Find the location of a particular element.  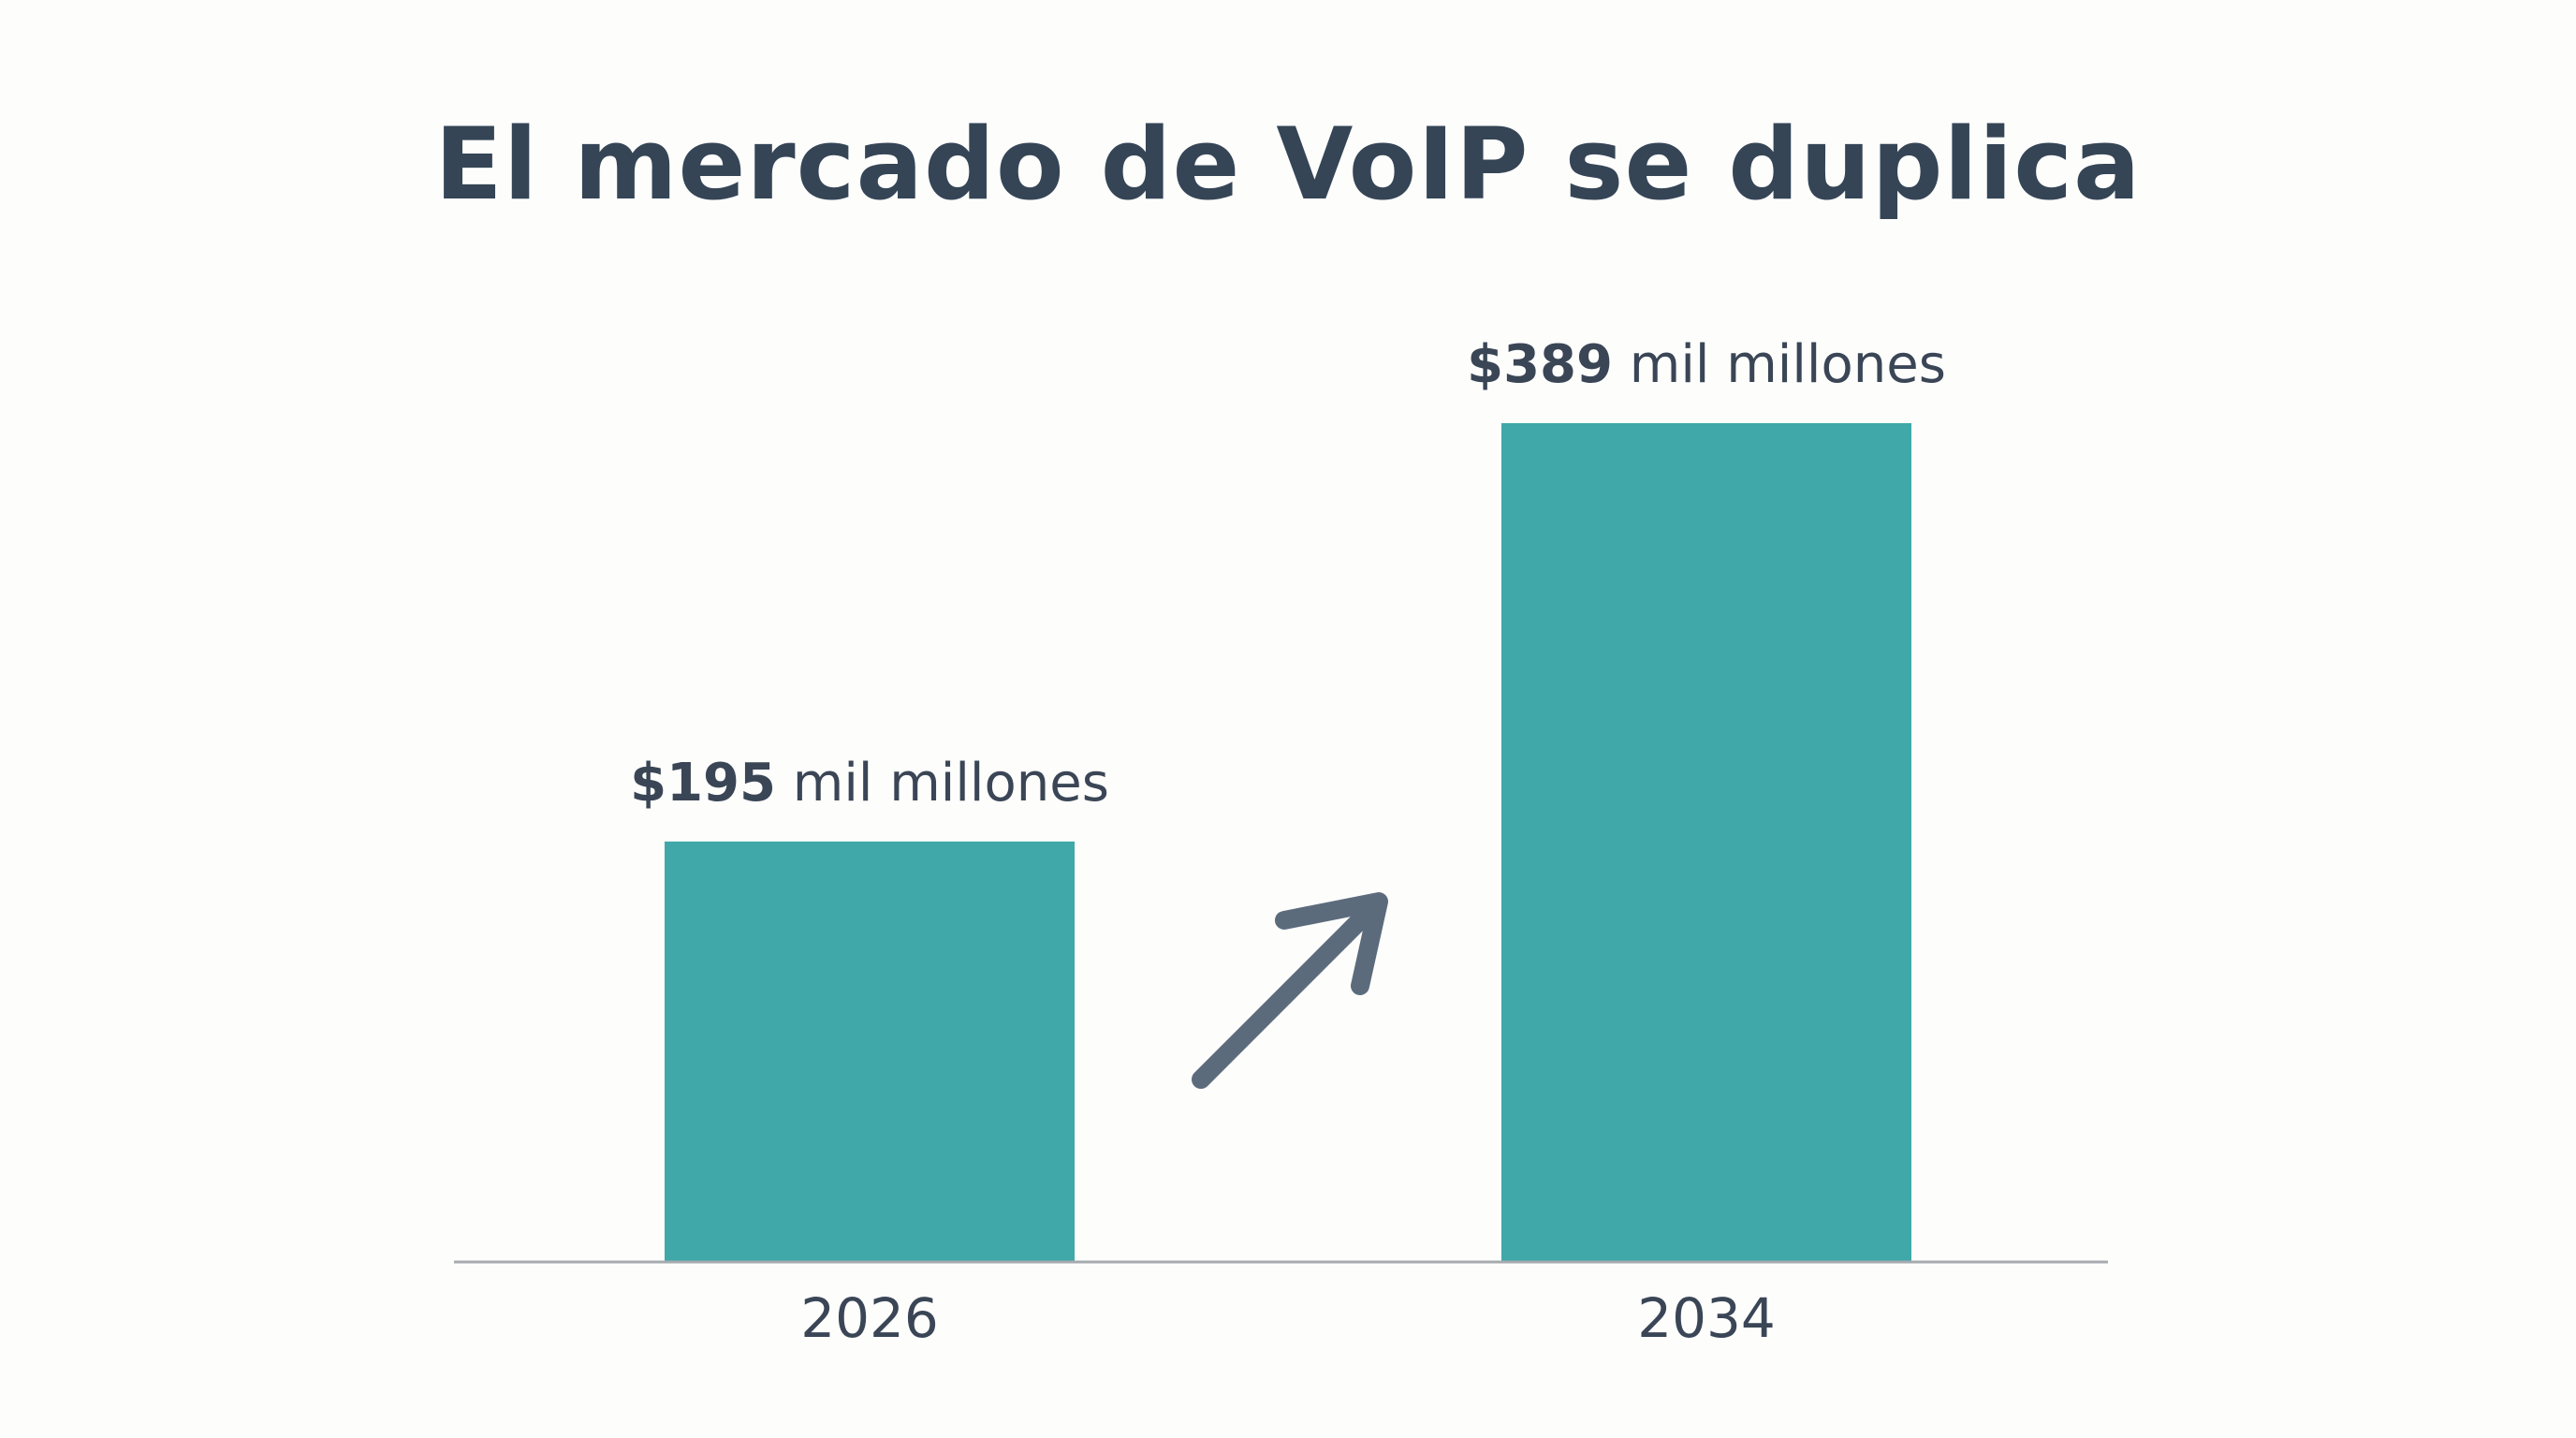

bar-2034 is located at coordinates (1706, 842).